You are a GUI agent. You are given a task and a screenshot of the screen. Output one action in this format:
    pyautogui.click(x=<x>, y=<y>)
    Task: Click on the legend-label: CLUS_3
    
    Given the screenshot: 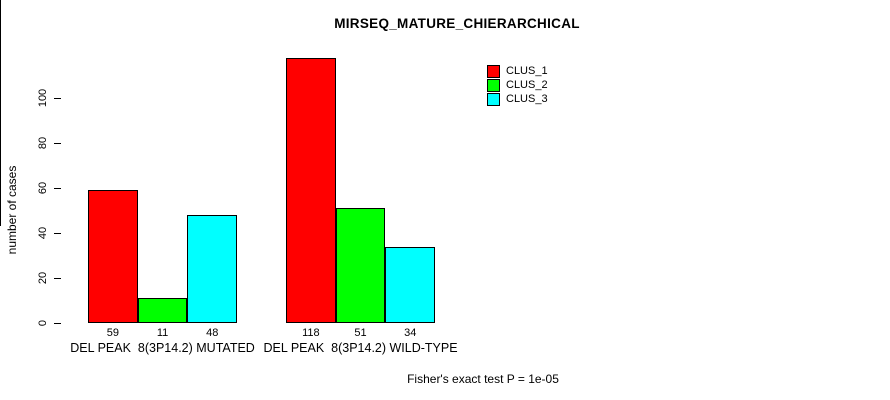 What is the action you would take?
    pyautogui.click(x=527, y=99)
    